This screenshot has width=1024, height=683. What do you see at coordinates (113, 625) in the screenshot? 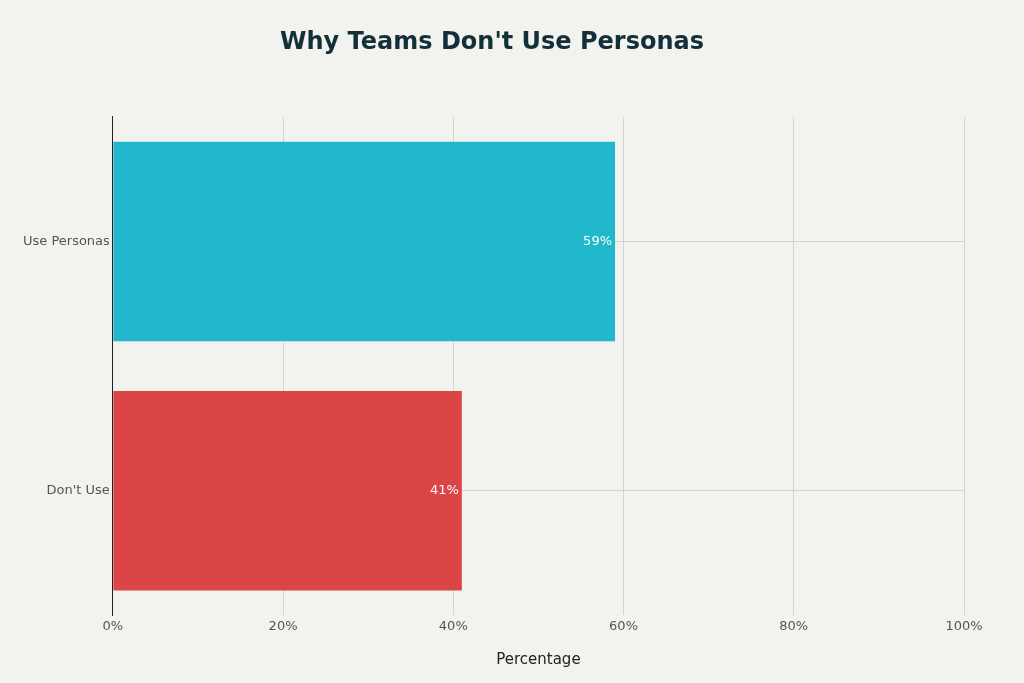
I see `x-tick-label: 0%` at bounding box center [113, 625].